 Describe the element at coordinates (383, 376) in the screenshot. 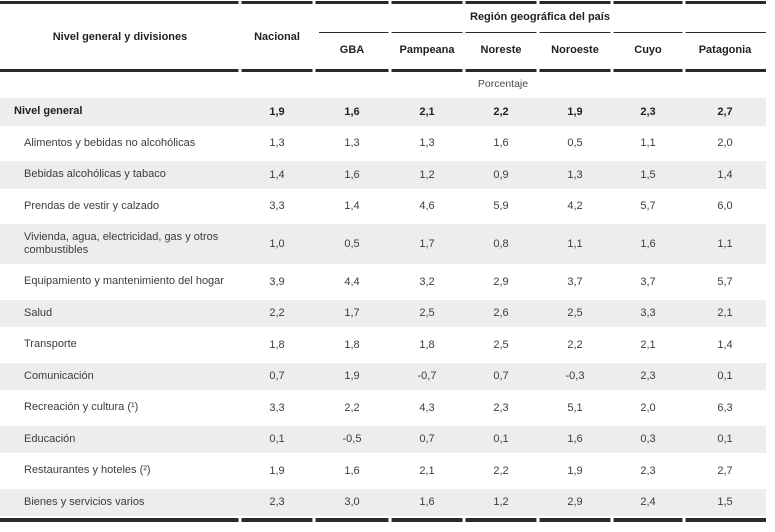

I see `table-row: Comunicación 0,7 1,9 -0,7 0,7 -0,3 2,3 0,1` at that location.